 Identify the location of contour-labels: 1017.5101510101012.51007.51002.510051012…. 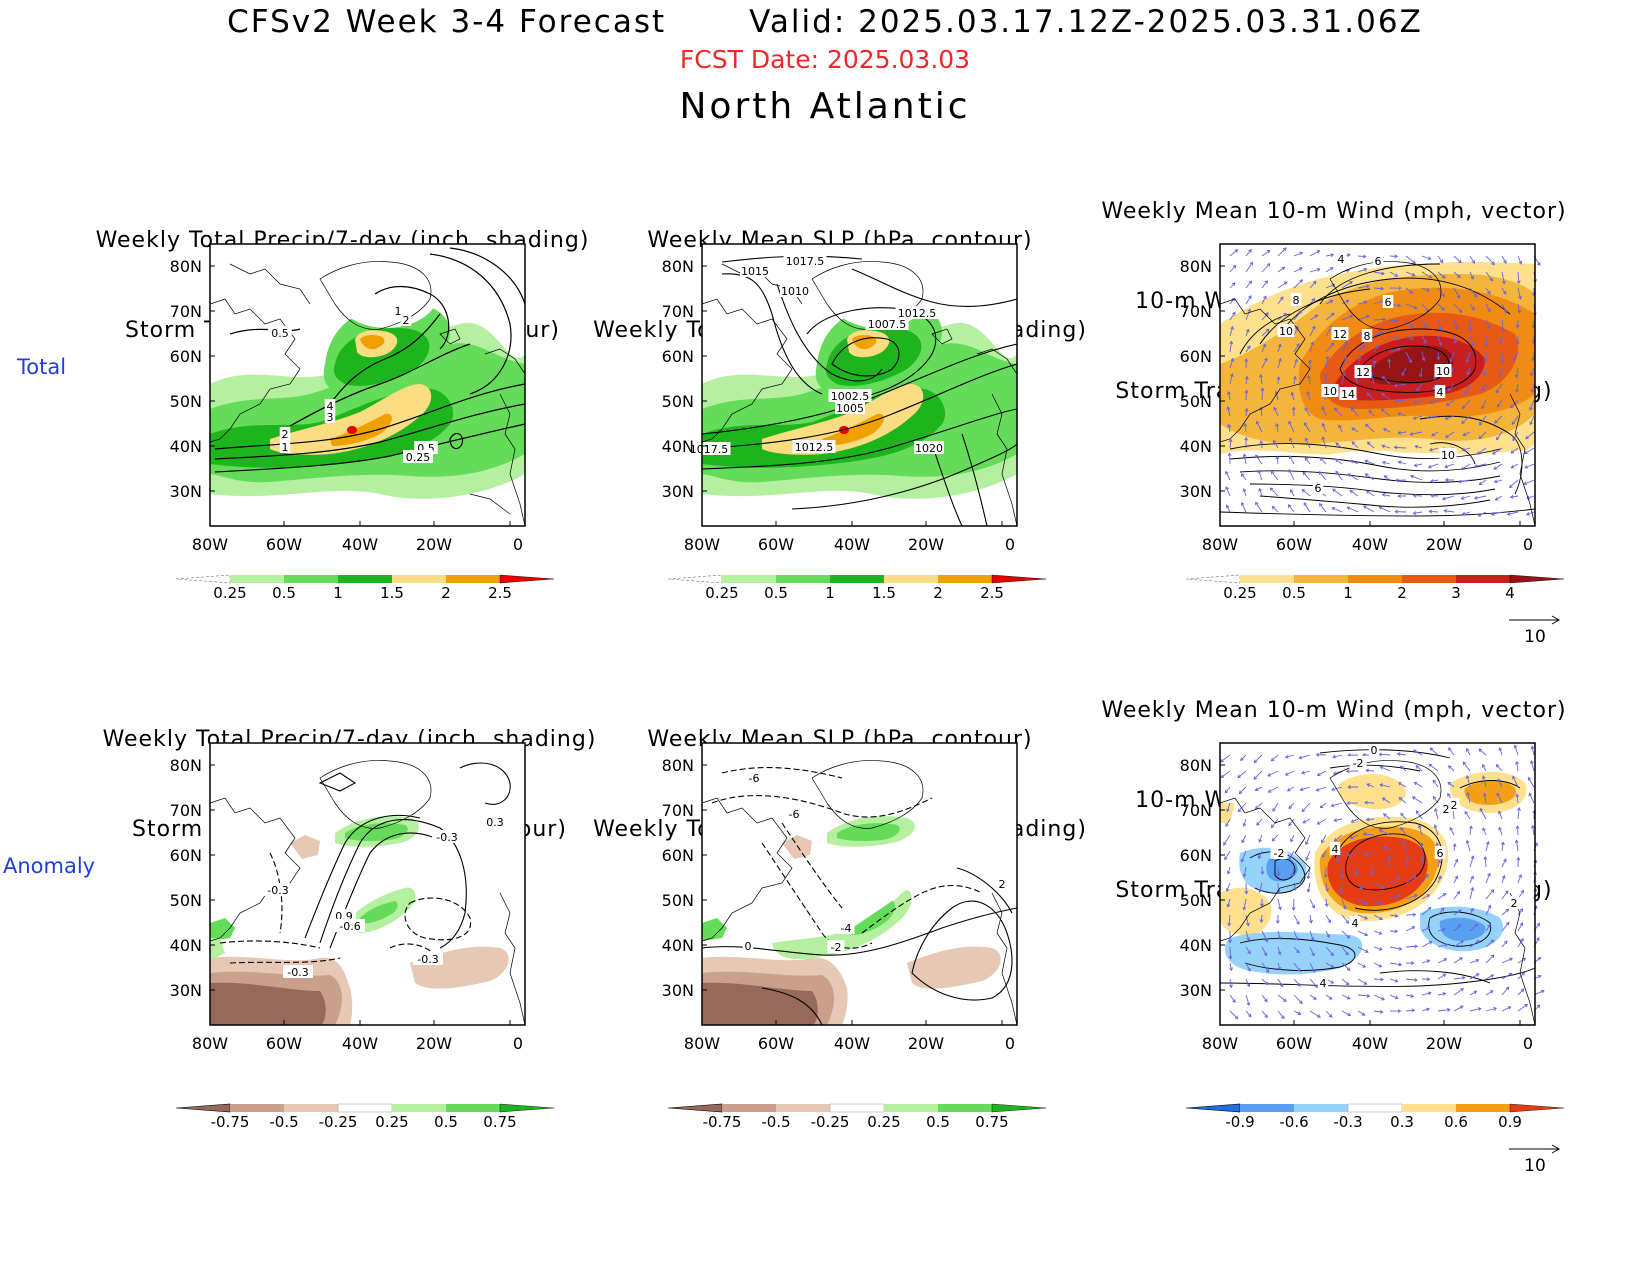
(815, 355).